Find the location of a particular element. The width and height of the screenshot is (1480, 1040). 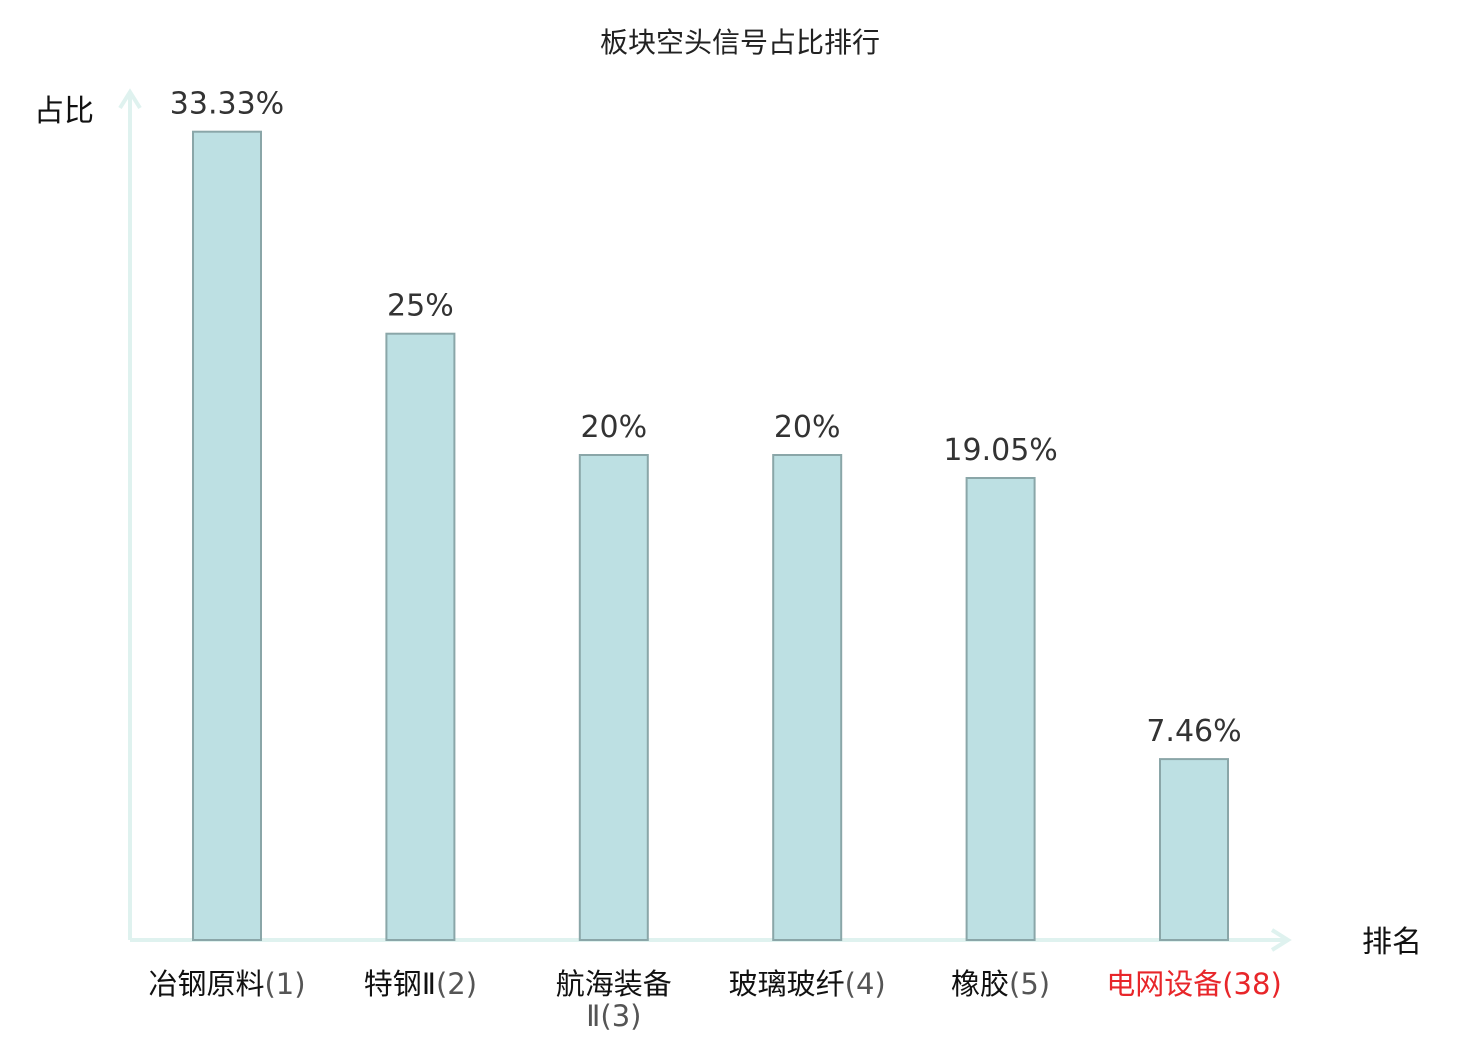

category-label-3: 航海装备 is located at coordinates (614, 984).